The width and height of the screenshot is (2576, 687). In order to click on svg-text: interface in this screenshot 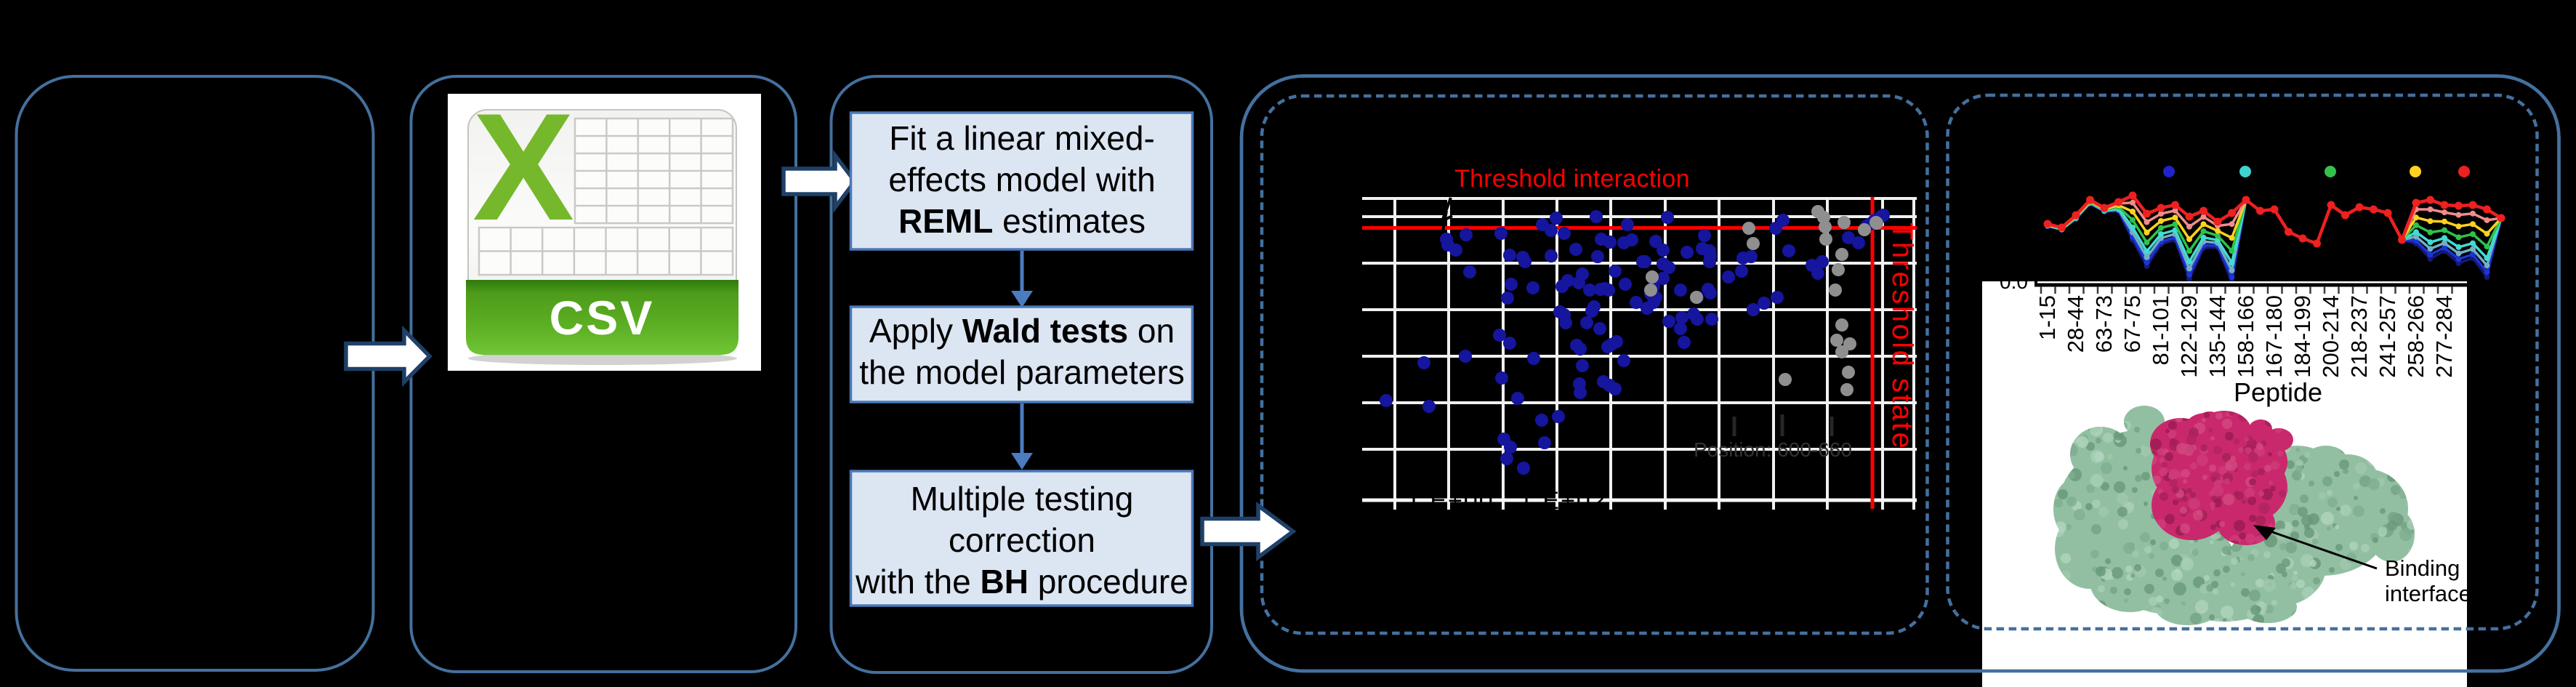, I will do `click(2428, 593)`.